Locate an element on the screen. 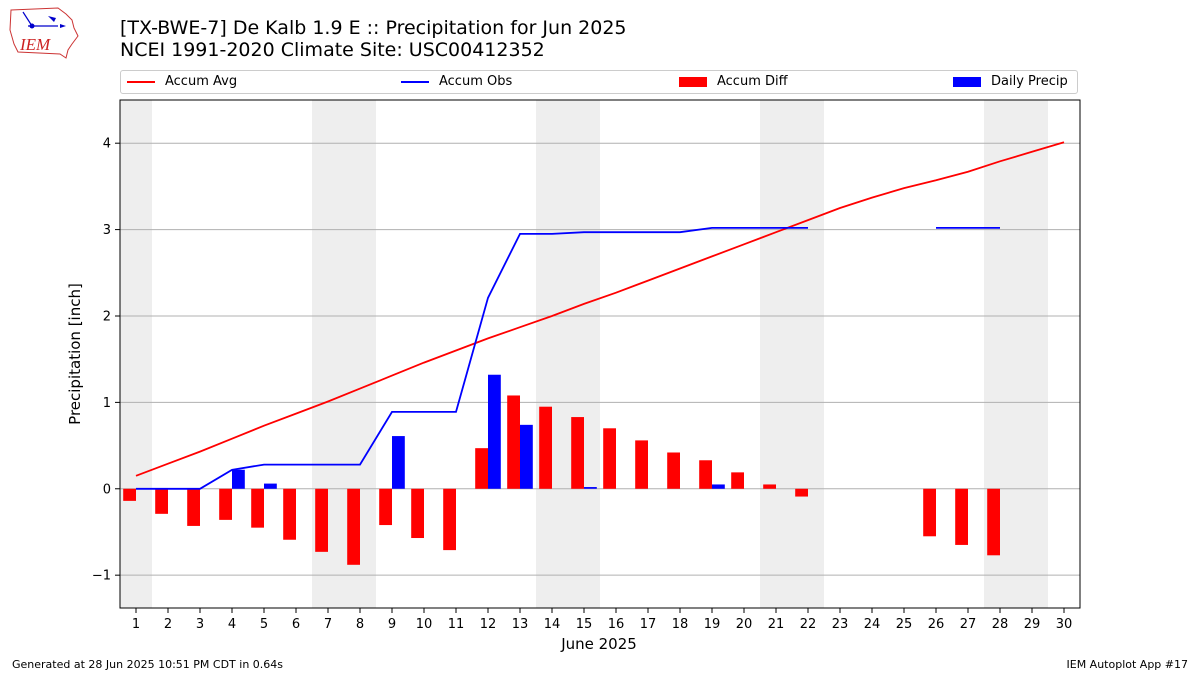 The height and width of the screenshot is (675, 1200). legend-label-accum-obs: Accum Obs is located at coordinates (476, 81).